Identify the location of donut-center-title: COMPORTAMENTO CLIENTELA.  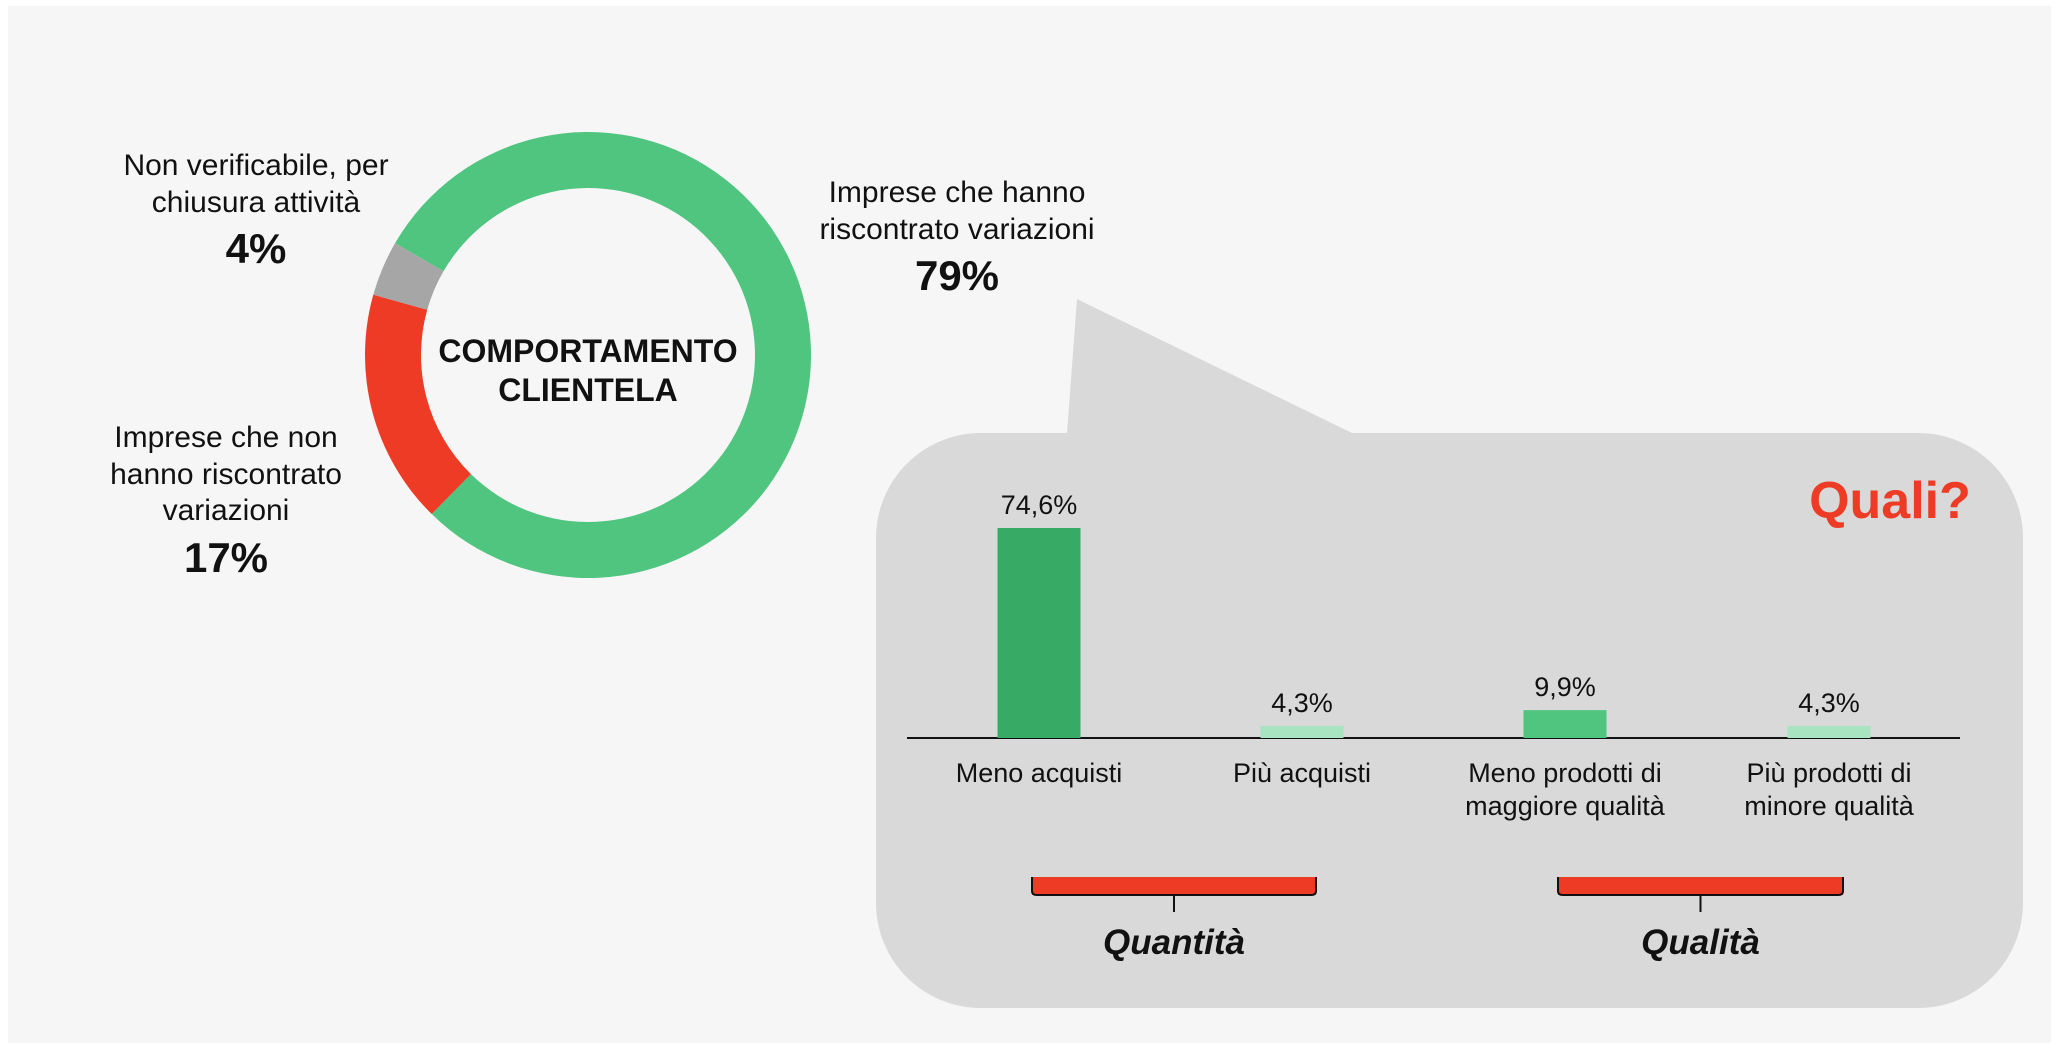
(588, 371).